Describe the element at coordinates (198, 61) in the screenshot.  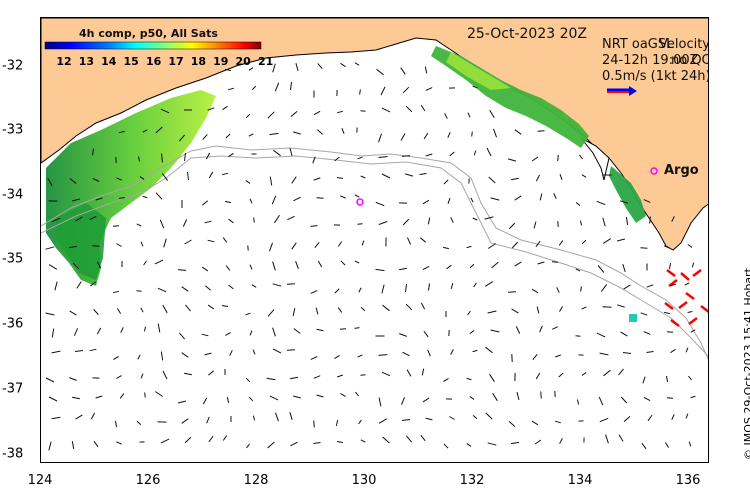
I see `colorbar-tick-label: 18` at that location.